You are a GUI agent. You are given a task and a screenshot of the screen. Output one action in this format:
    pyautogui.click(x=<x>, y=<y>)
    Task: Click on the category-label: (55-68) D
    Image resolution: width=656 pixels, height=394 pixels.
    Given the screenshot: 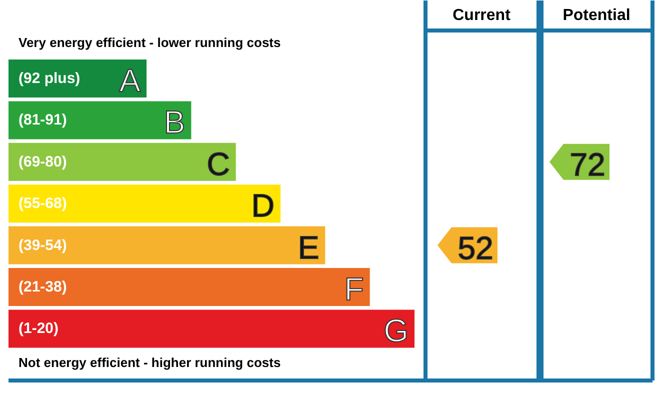 What is the action you would take?
    pyautogui.click(x=146, y=206)
    